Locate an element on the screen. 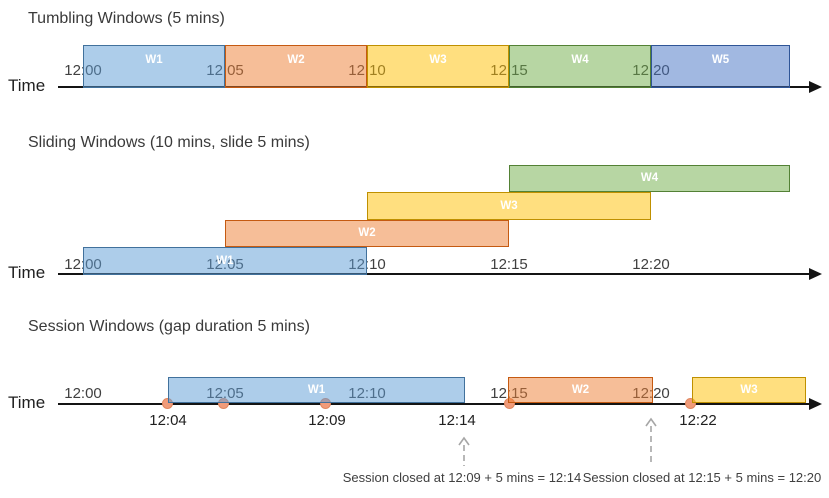 The width and height of the screenshot is (829, 498). window-w5: W5 is located at coordinates (720, 66).